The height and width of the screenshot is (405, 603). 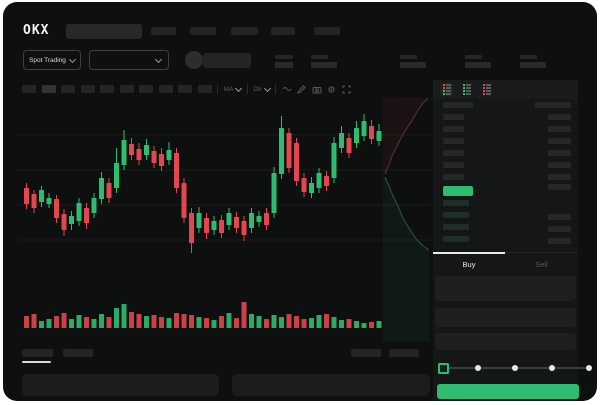 What do you see at coordinates (37, 353) in the screenshot?
I see `bottom-tab-orders-placeholder` at bounding box center [37, 353].